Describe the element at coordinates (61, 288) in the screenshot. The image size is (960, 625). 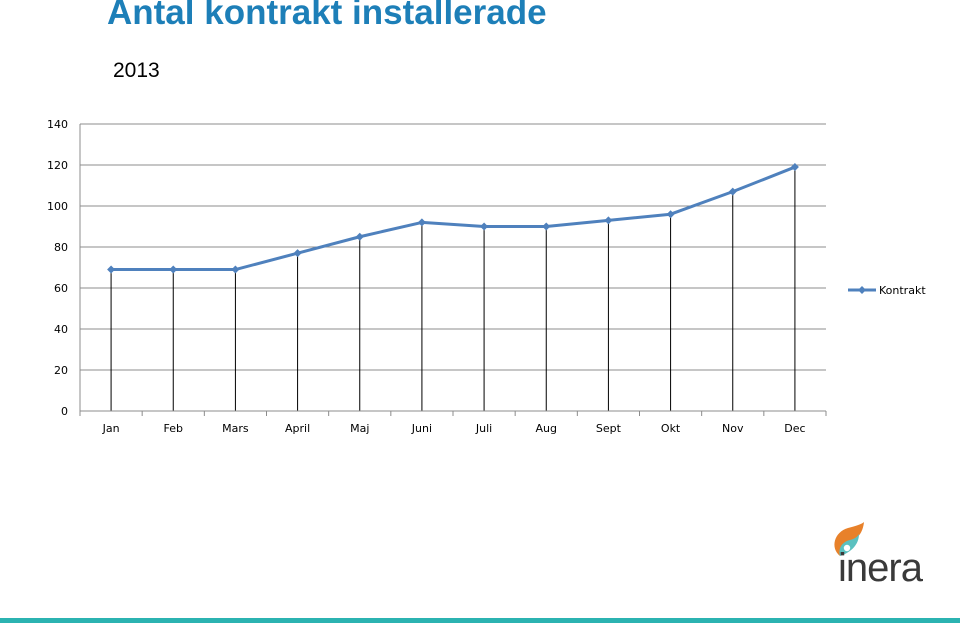
I see `y-tick-label: 60` at that location.